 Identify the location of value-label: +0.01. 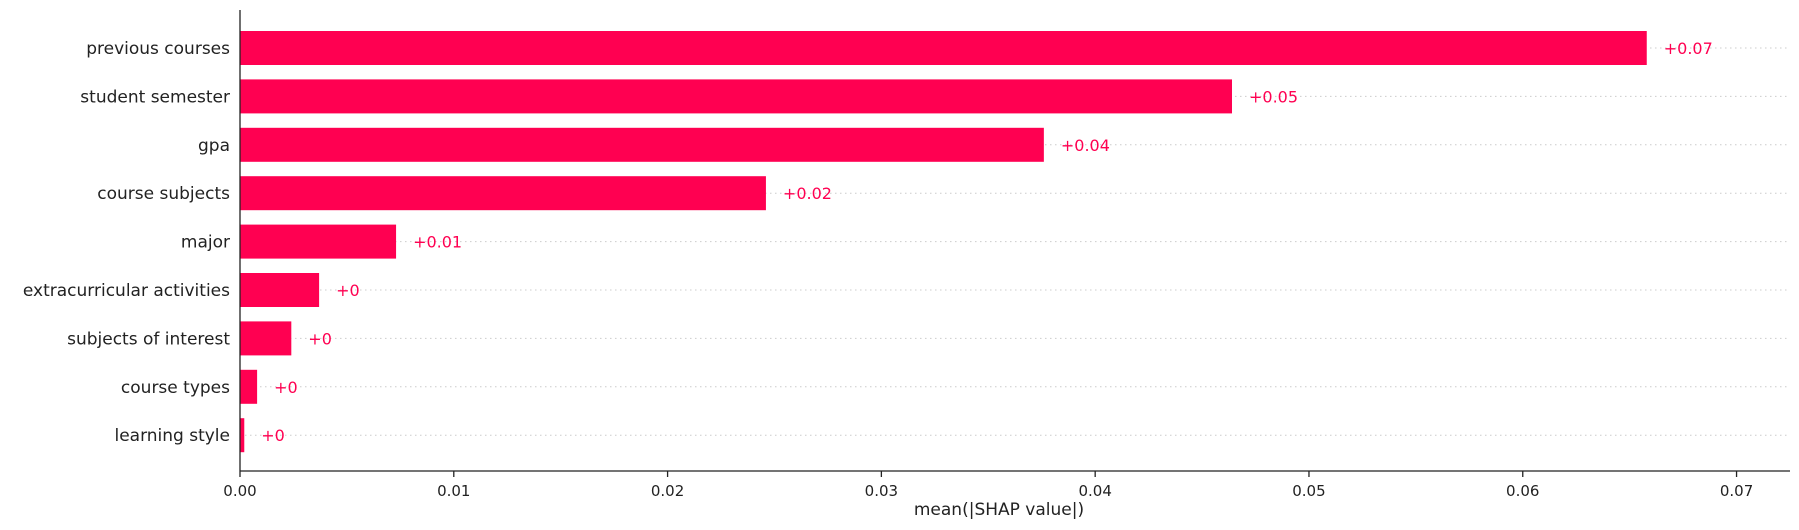
(437, 242).